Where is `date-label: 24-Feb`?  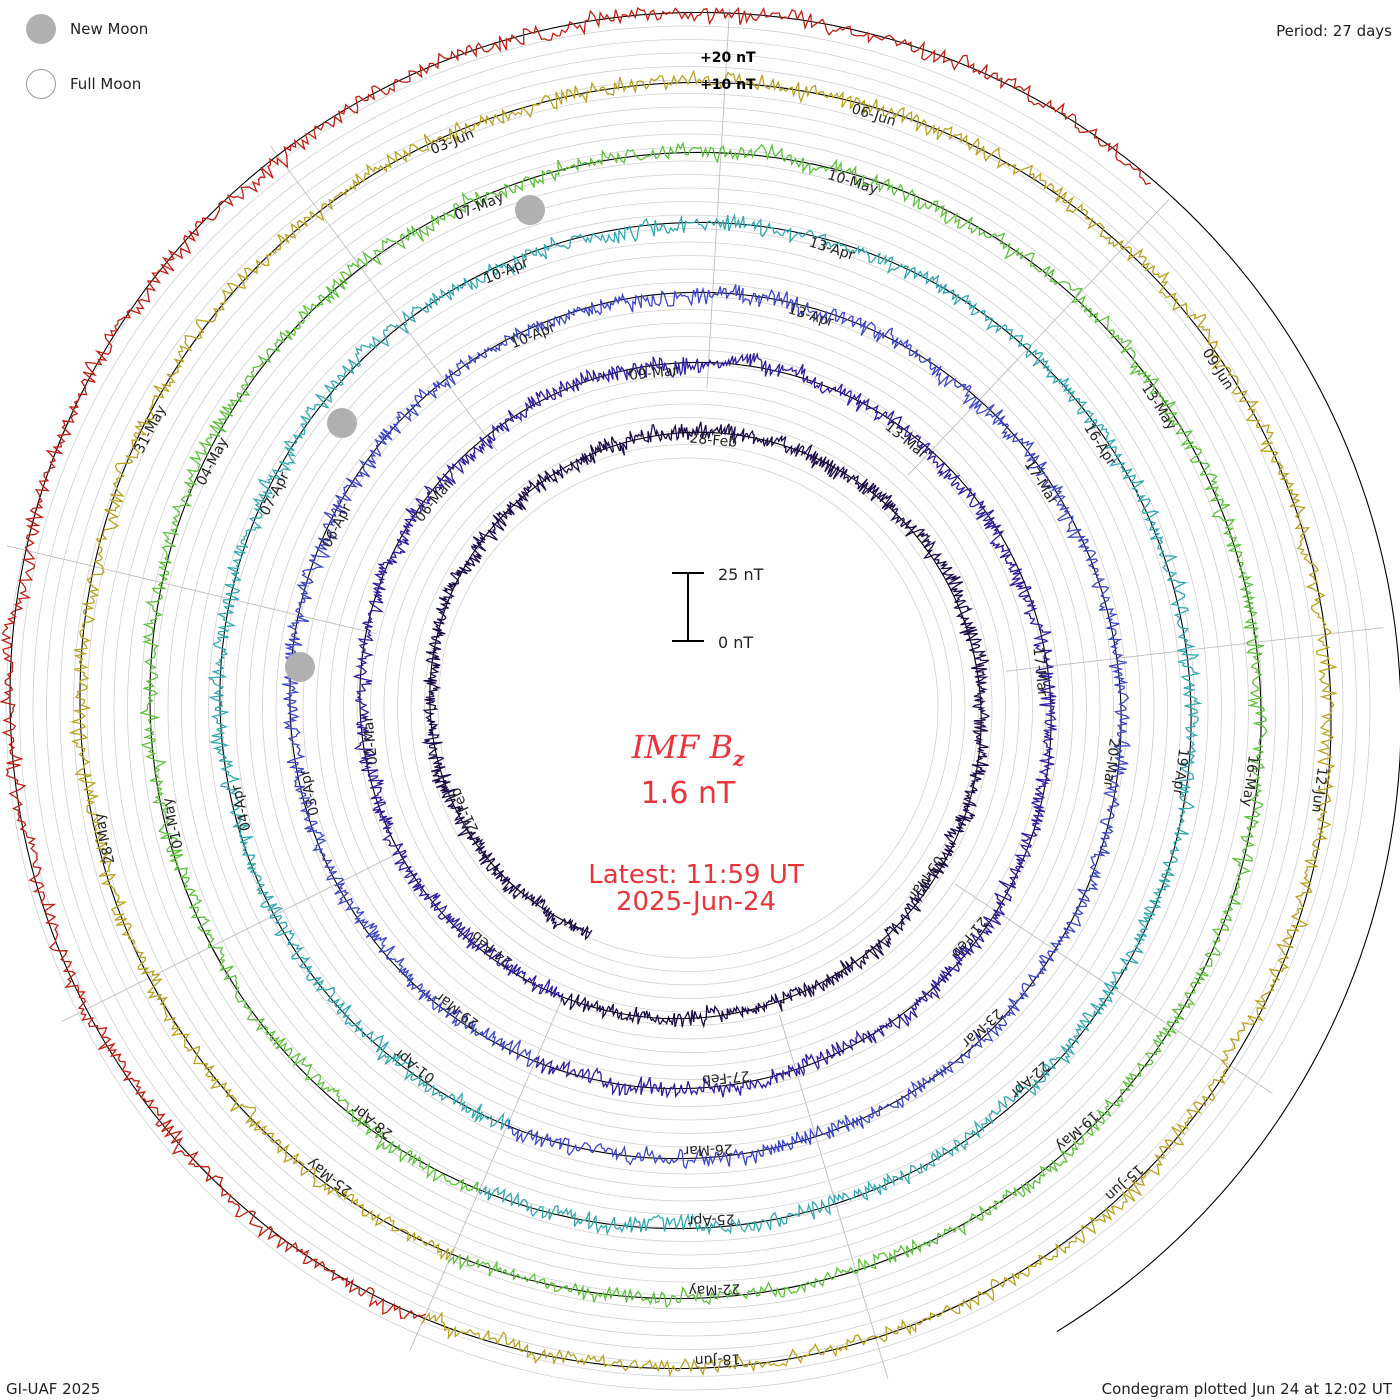 date-label: 24-Feb is located at coordinates (492, 948).